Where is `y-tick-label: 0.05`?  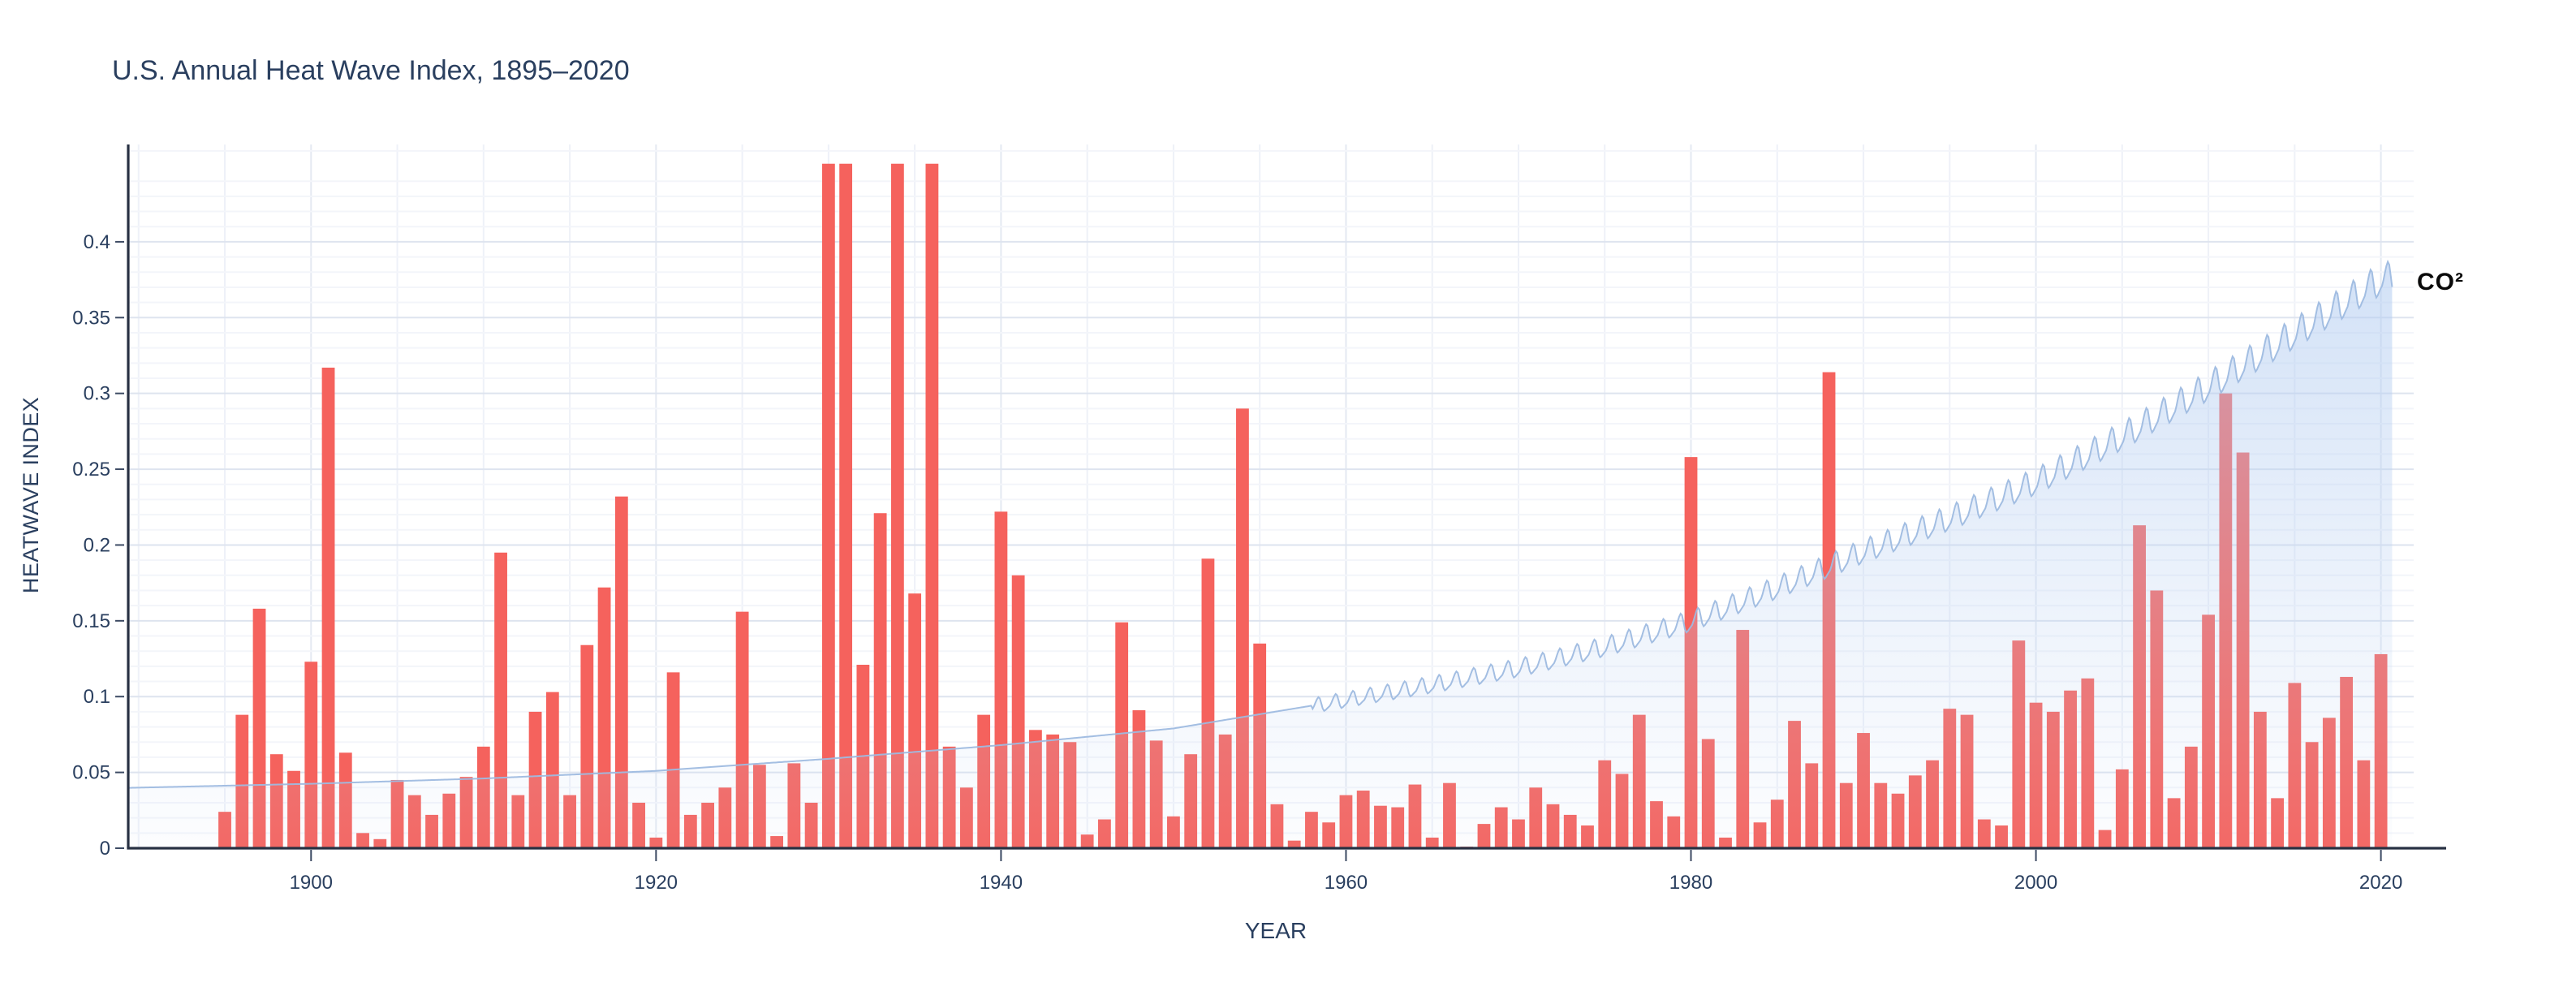
y-tick-label: 0.05 is located at coordinates (91, 773).